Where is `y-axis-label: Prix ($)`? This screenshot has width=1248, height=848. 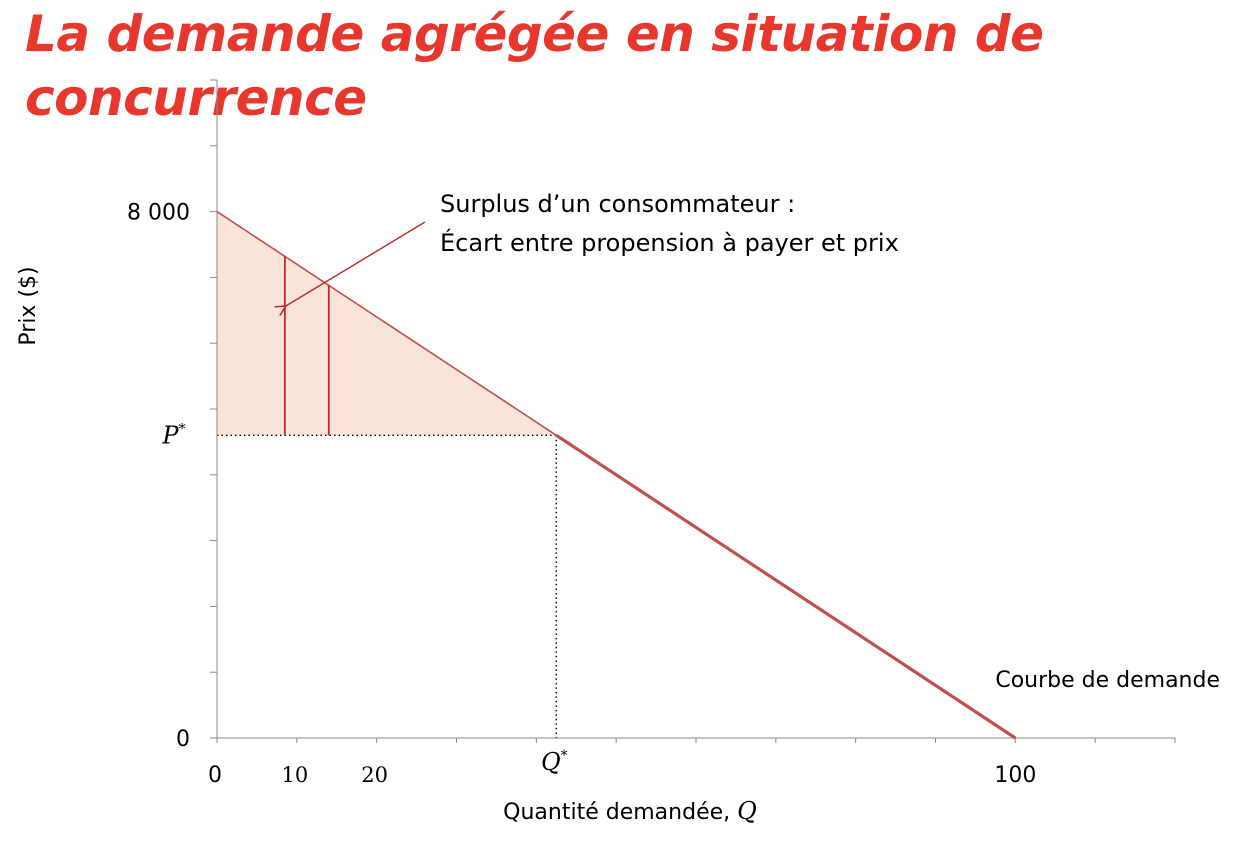 y-axis-label: Prix ($) is located at coordinates (28, 305).